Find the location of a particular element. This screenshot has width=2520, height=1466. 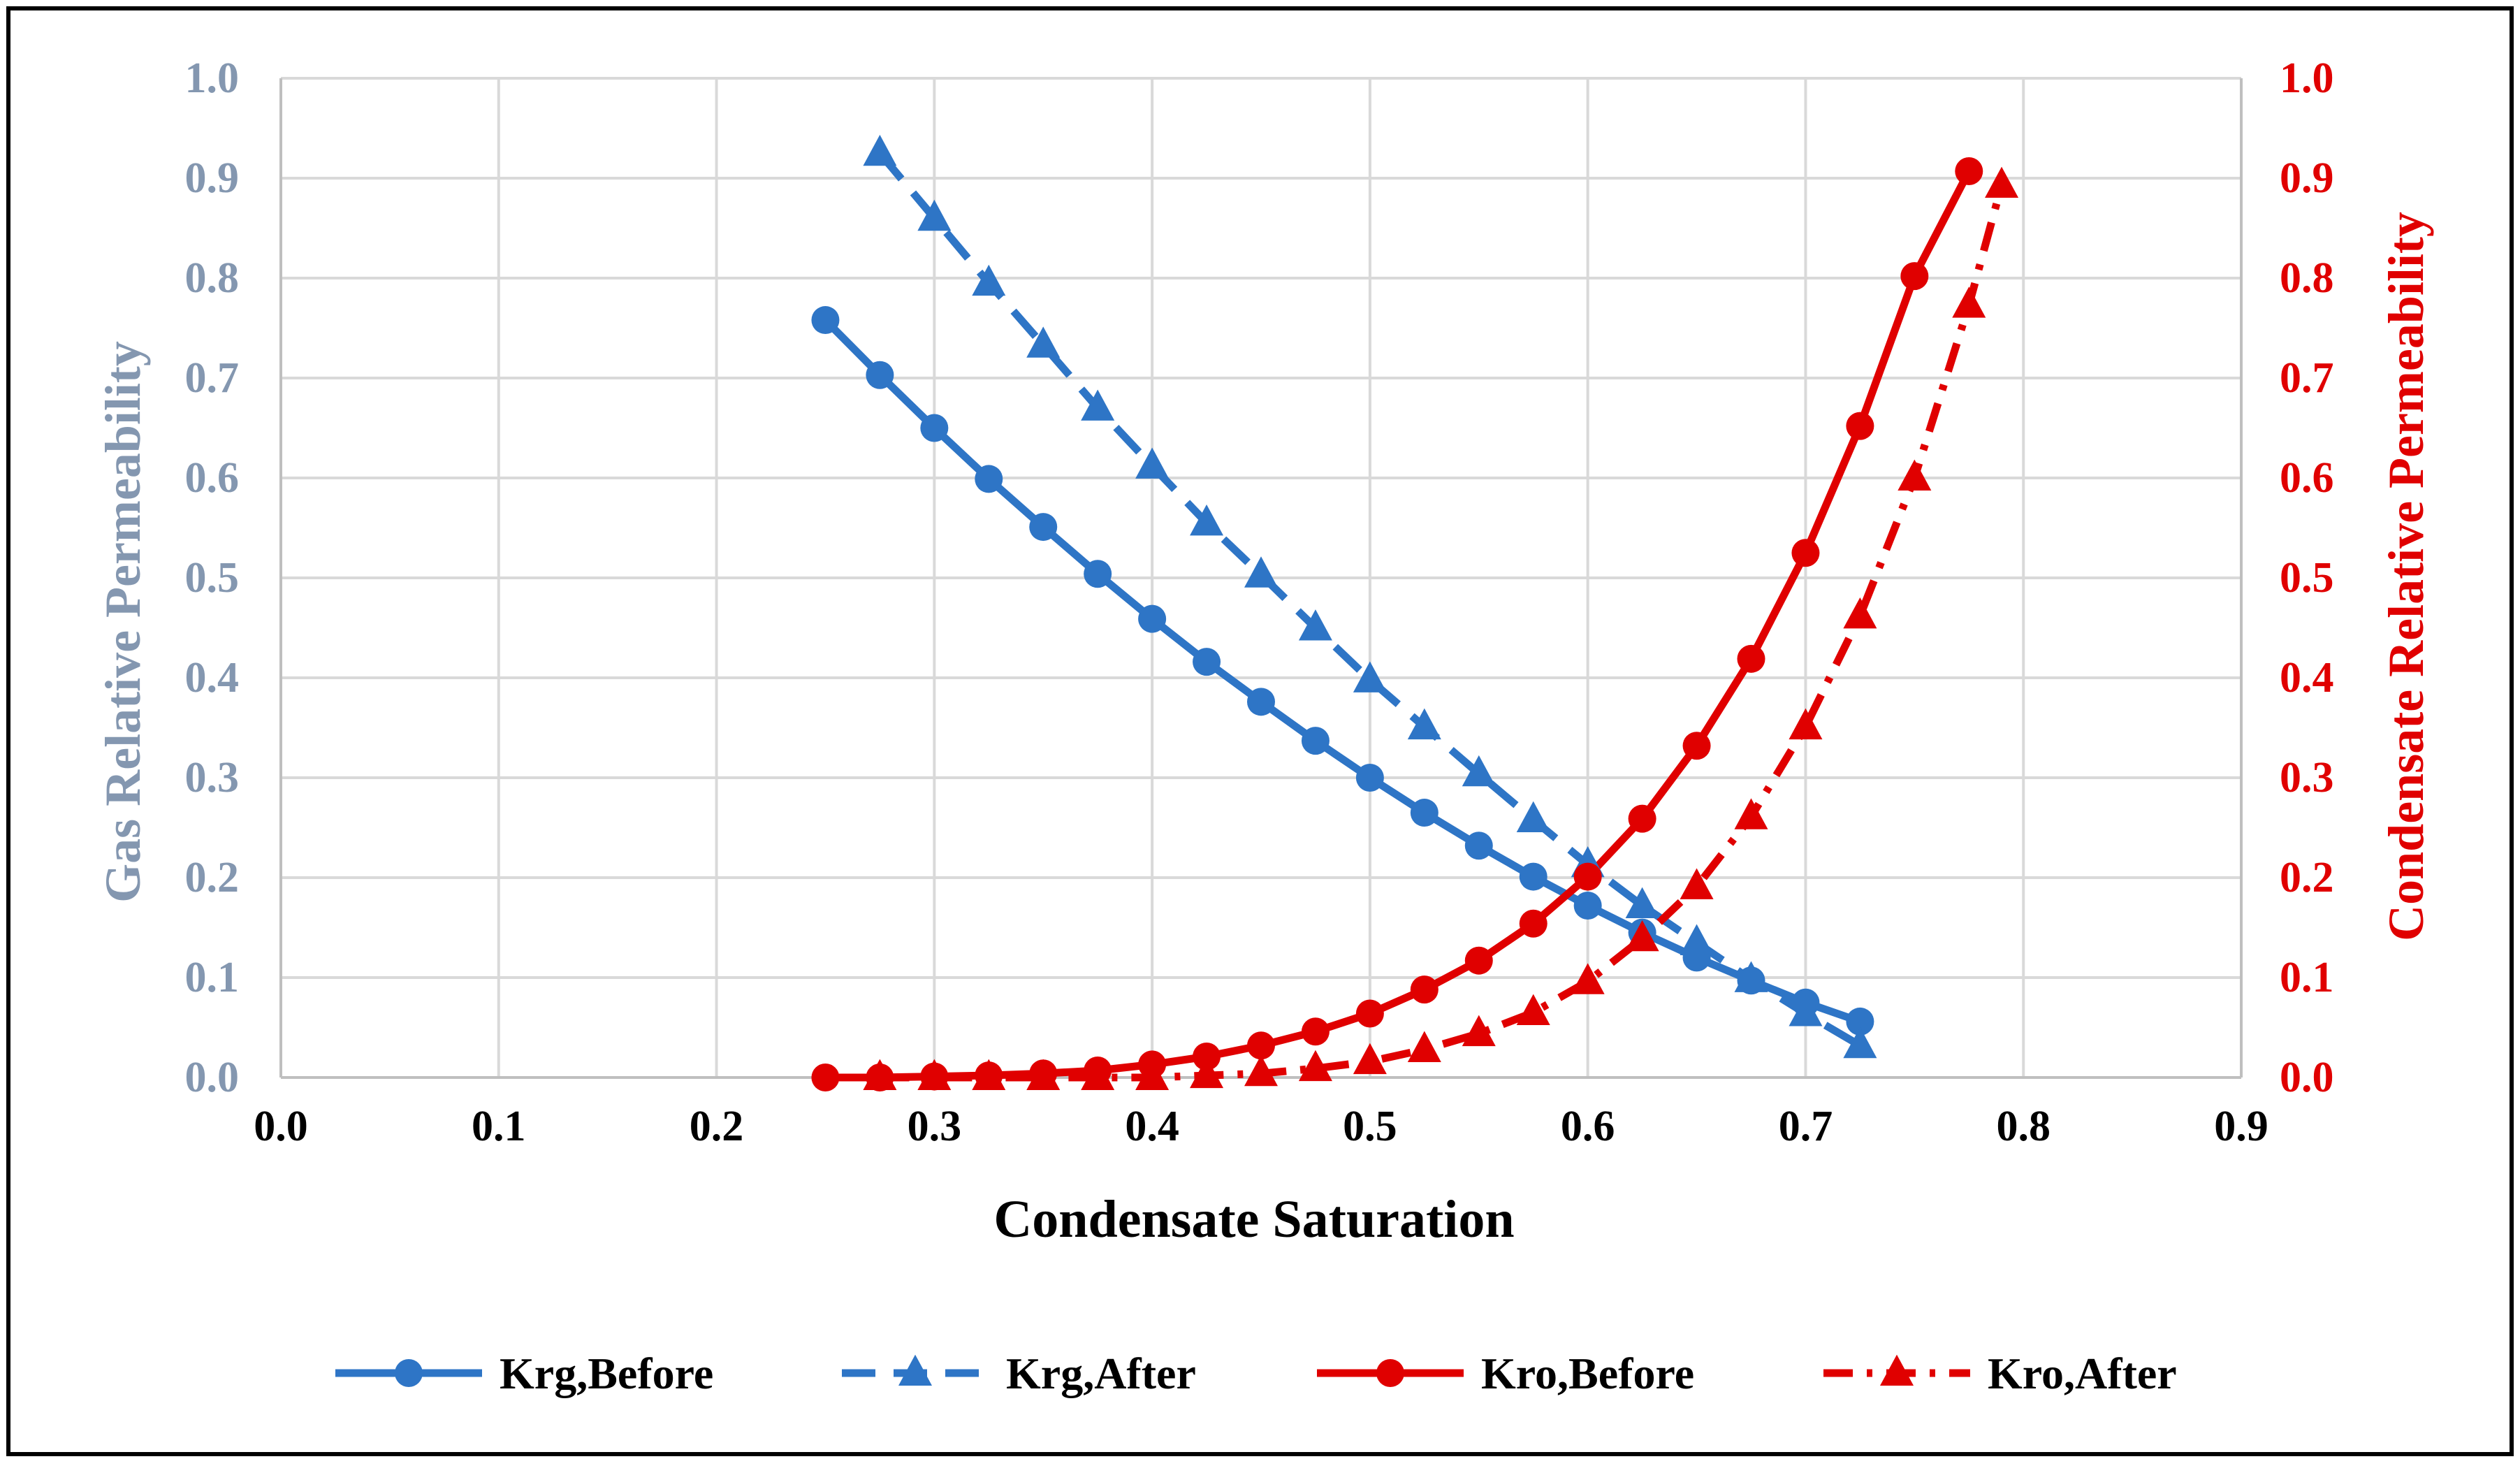

legend: Krg,Before Krg,After Kro,Before Kro,After is located at coordinates (1256, 1373).